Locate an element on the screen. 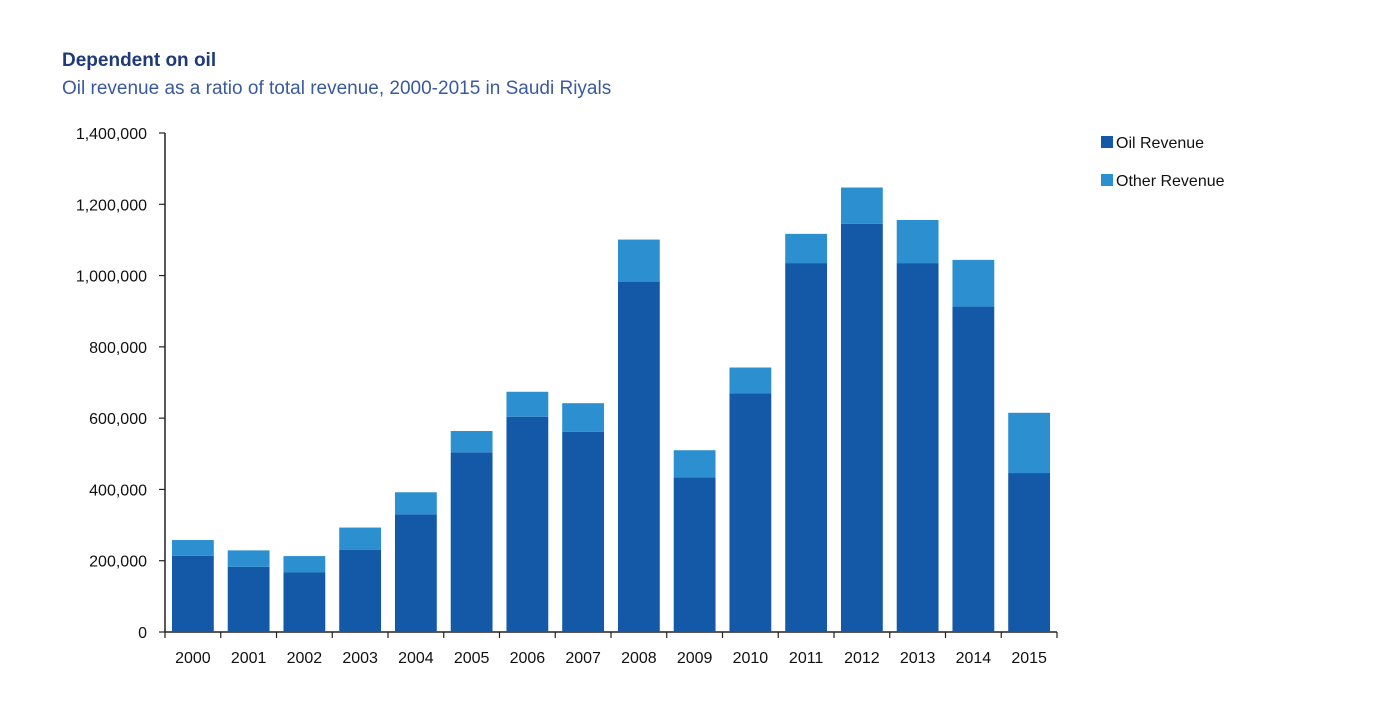  x-tick-label: 2004 is located at coordinates (416, 658).